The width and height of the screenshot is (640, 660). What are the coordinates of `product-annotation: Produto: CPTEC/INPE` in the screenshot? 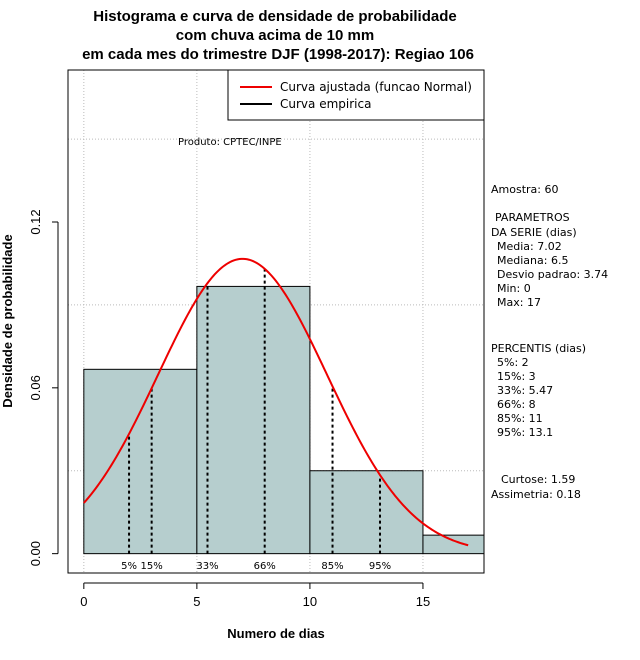 It's located at (230, 142).